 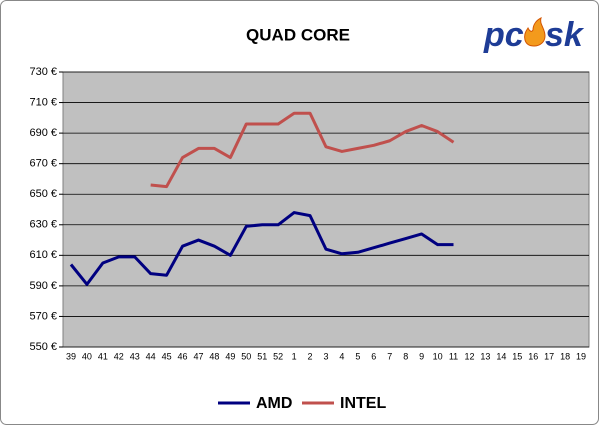 What do you see at coordinates (405, 356) in the screenshot?
I see `x-tick-label: 8` at bounding box center [405, 356].